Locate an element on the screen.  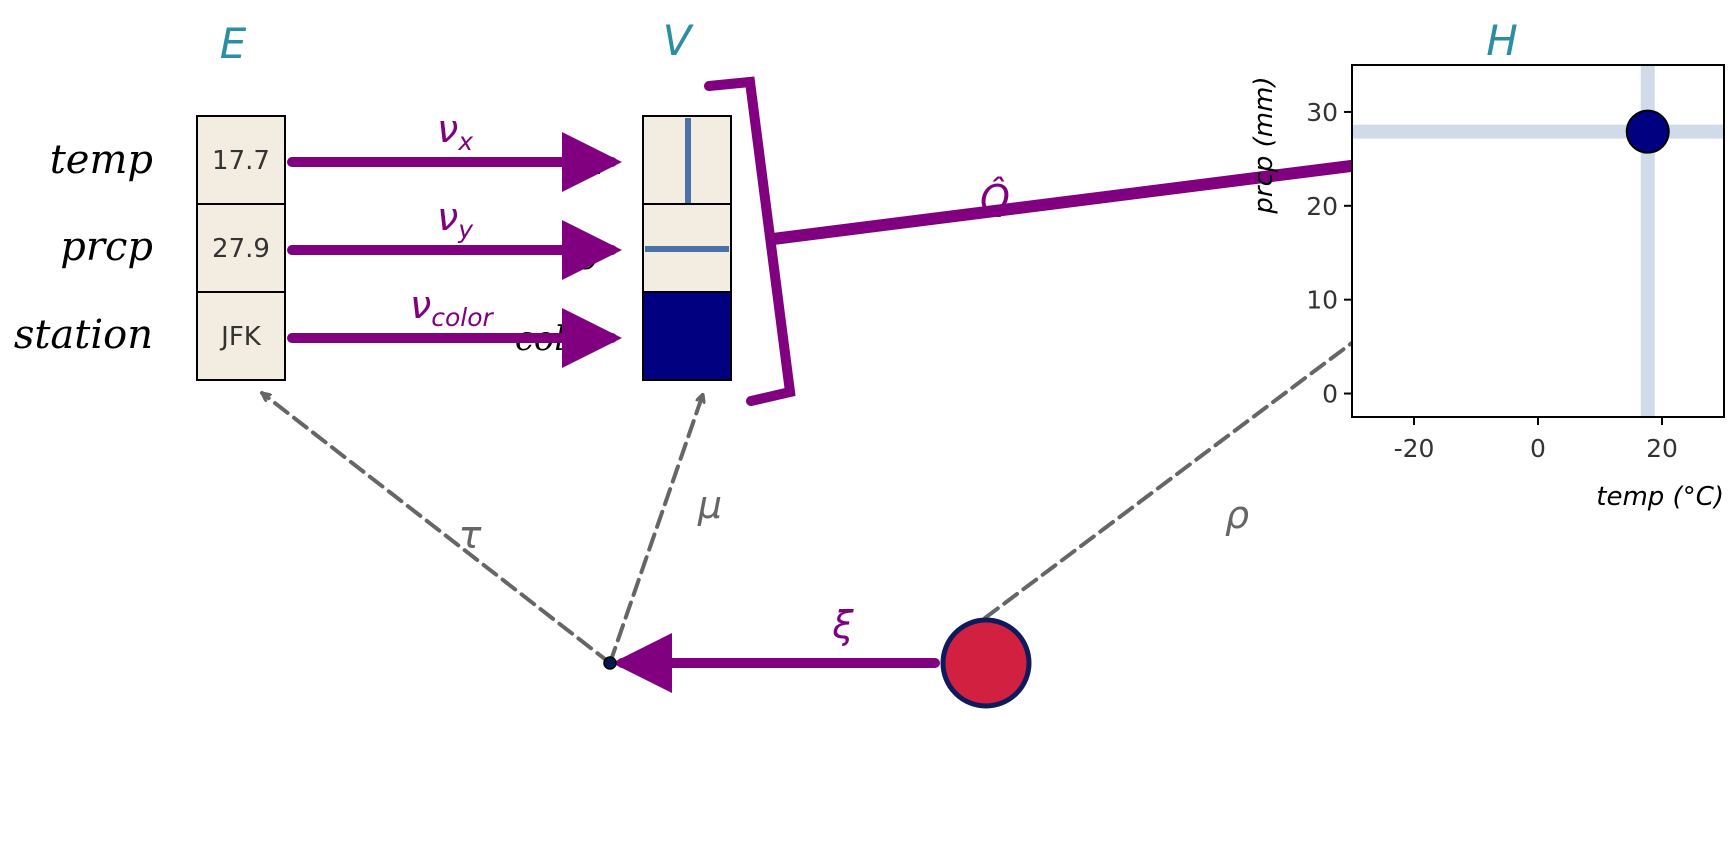
tau-arrow is located at coordinates (436, 528).